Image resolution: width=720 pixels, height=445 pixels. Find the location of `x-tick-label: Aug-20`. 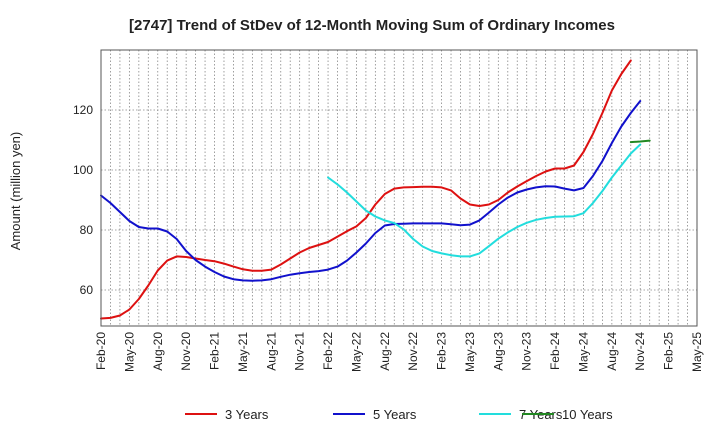

x-tick-label: Aug-20 is located at coordinates (158, 351).